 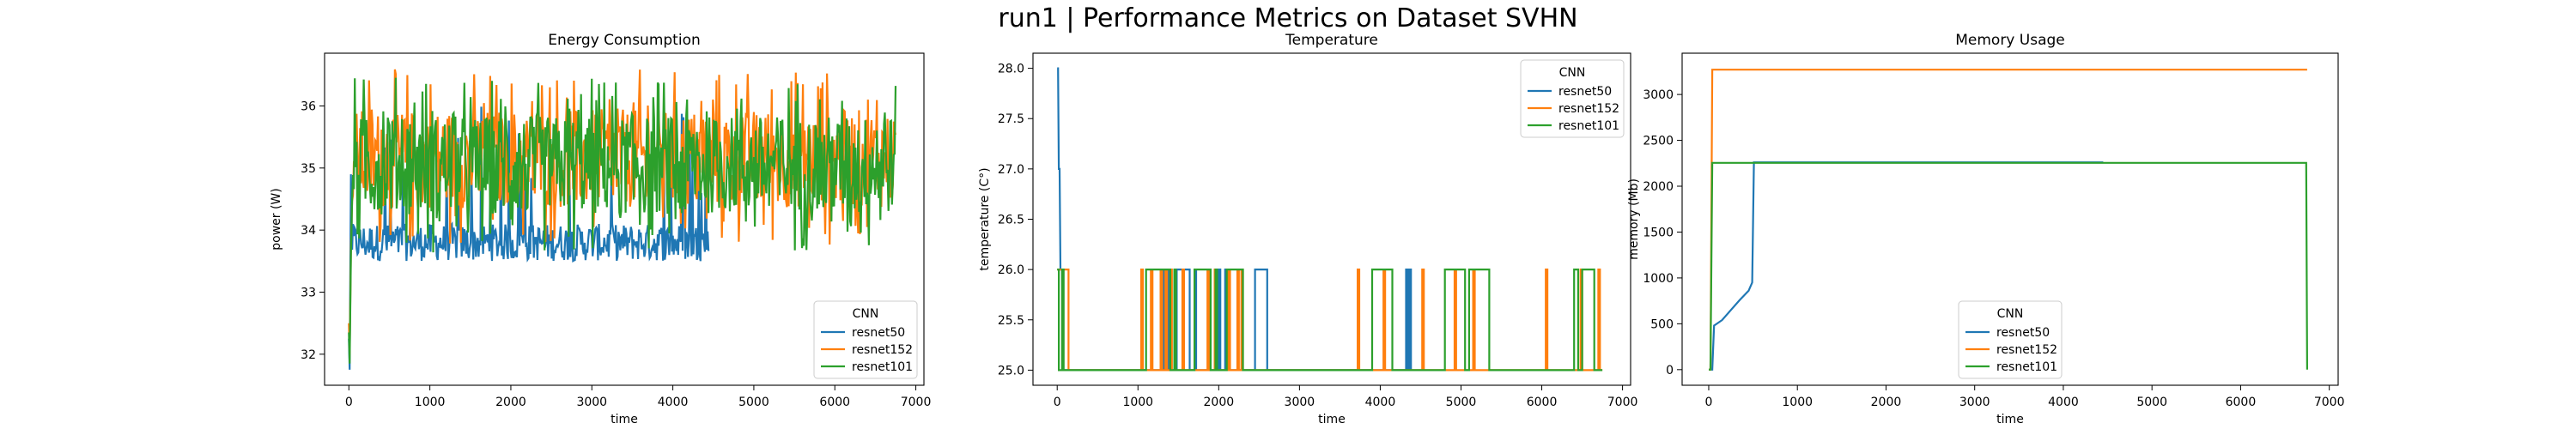 What do you see at coordinates (1658, 233) in the screenshot?
I see `y-tick-label: 1500` at bounding box center [1658, 233].